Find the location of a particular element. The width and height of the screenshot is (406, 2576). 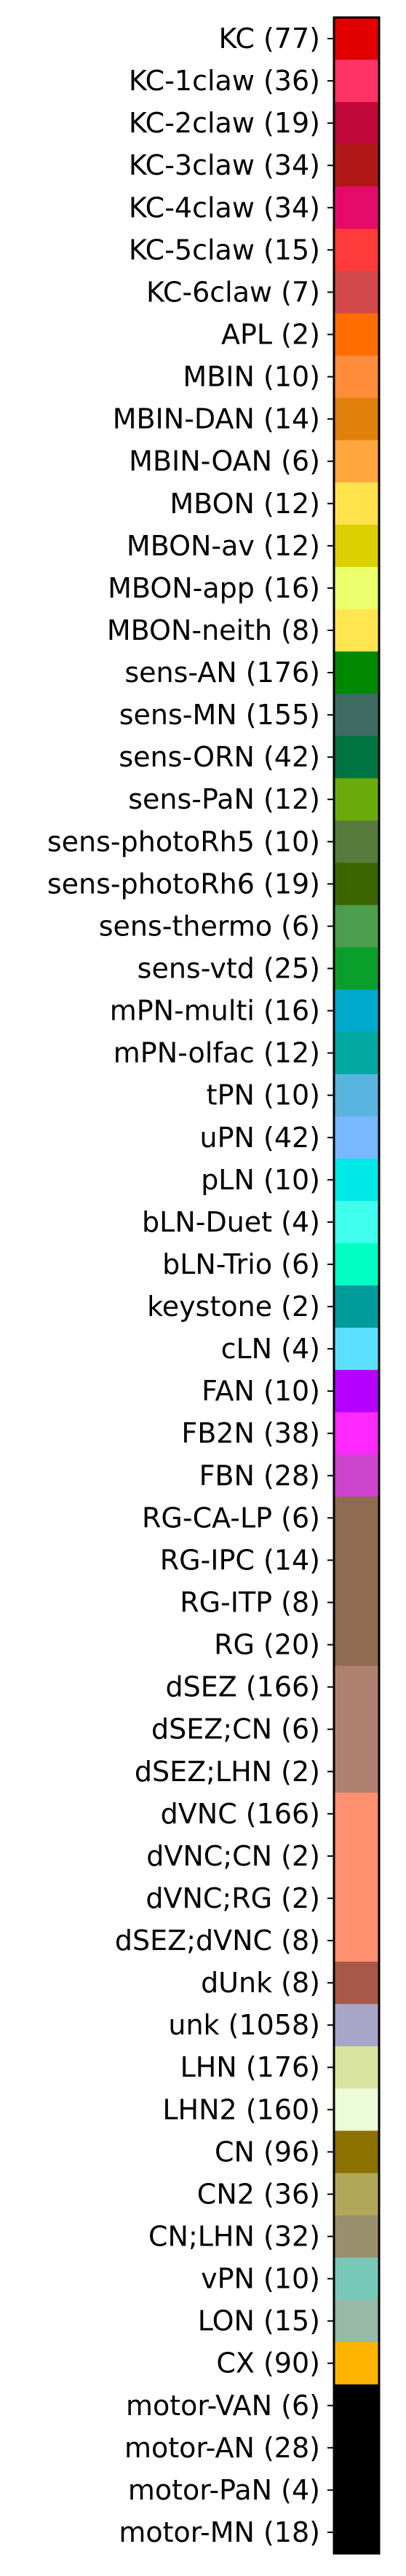

colorbar-swatches is located at coordinates (356, 1285).